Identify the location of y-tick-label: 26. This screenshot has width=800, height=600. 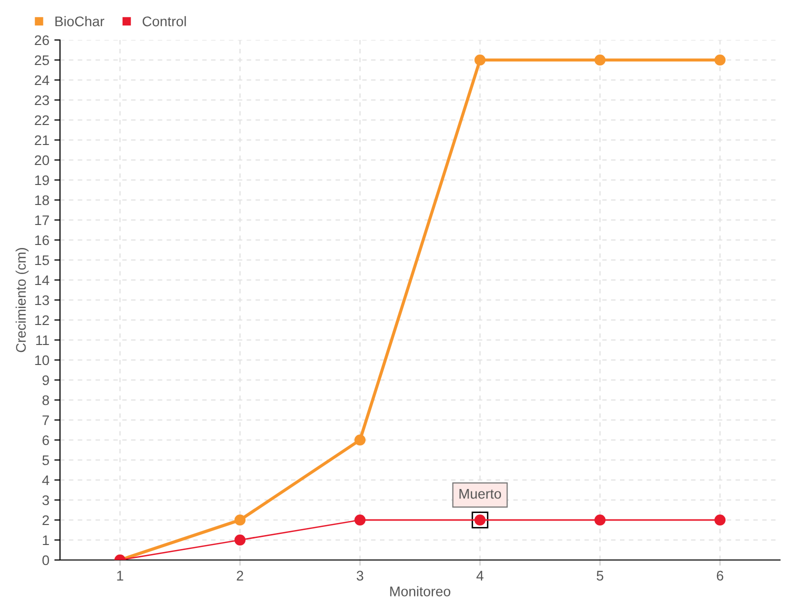
(41, 40).